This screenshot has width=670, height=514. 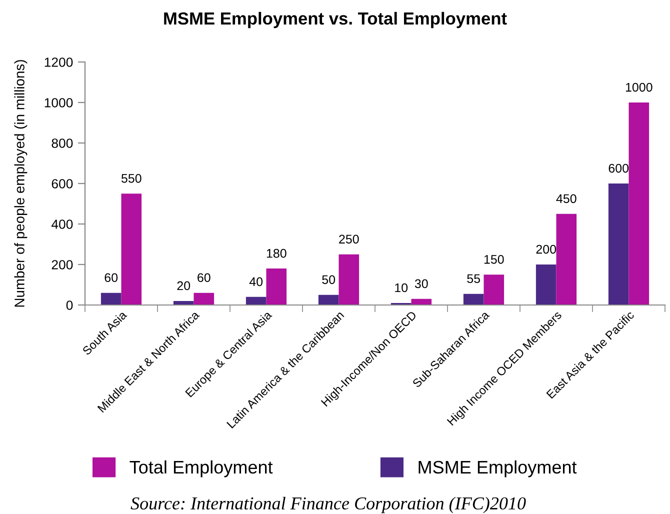 What do you see at coordinates (58, 62) in the screenshot?
I see `y-tick-label: 1200` at bounding box center [58, 62].